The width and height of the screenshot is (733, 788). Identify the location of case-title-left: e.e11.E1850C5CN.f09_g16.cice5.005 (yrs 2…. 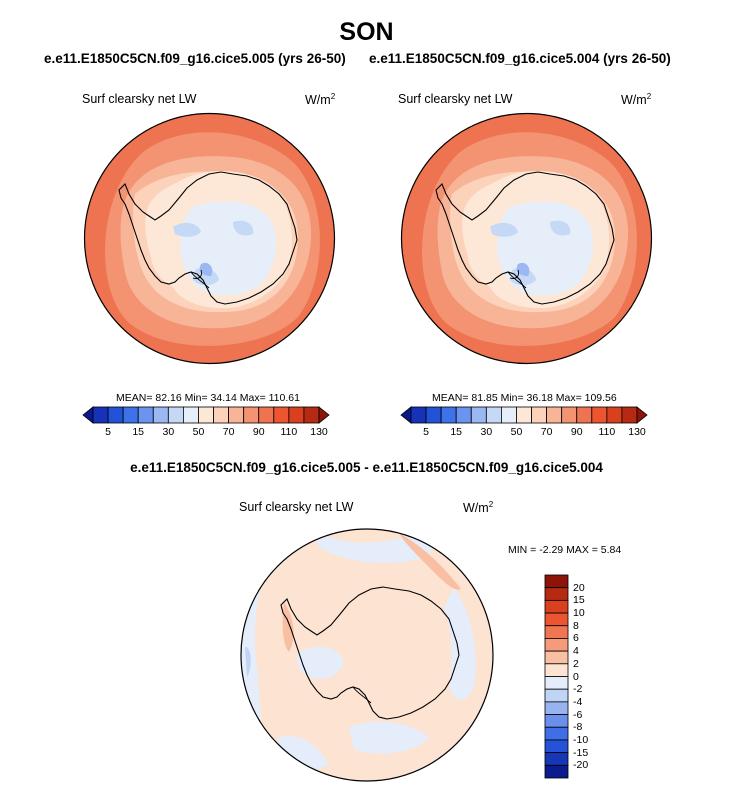
(195, 58).